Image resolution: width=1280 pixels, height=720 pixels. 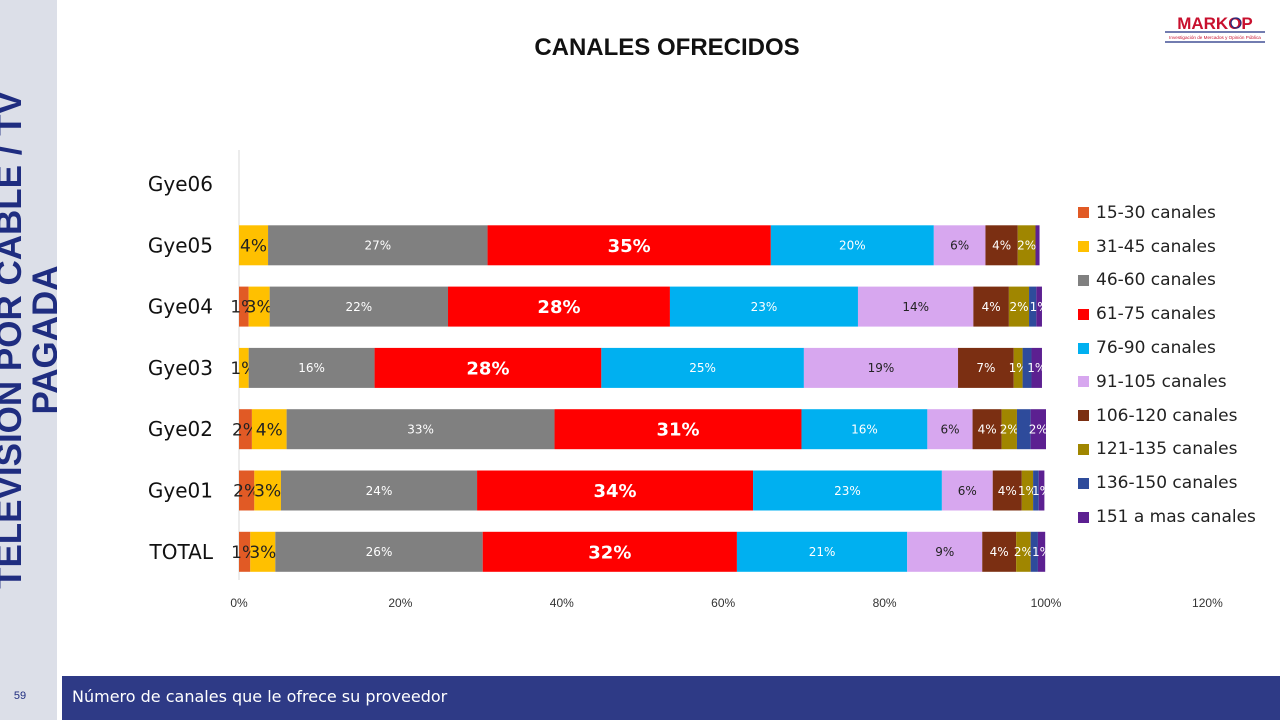 I want to click on category-label: TOTAL, so click(x=181, y=552).